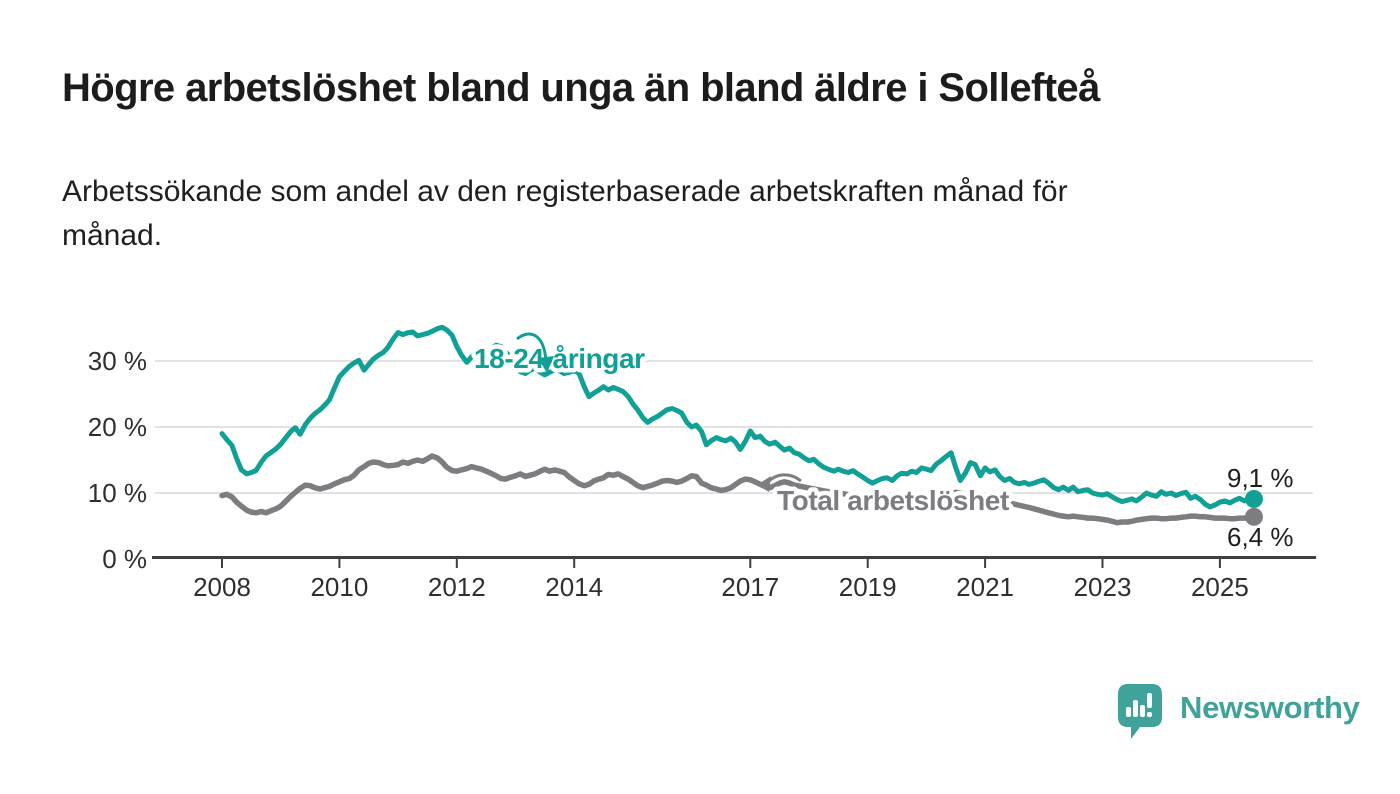 Image resolution: width=1400 pixels, height=794 pixels. I want to click on end-value-label-total: 6,4 %, so click(1260, 537).